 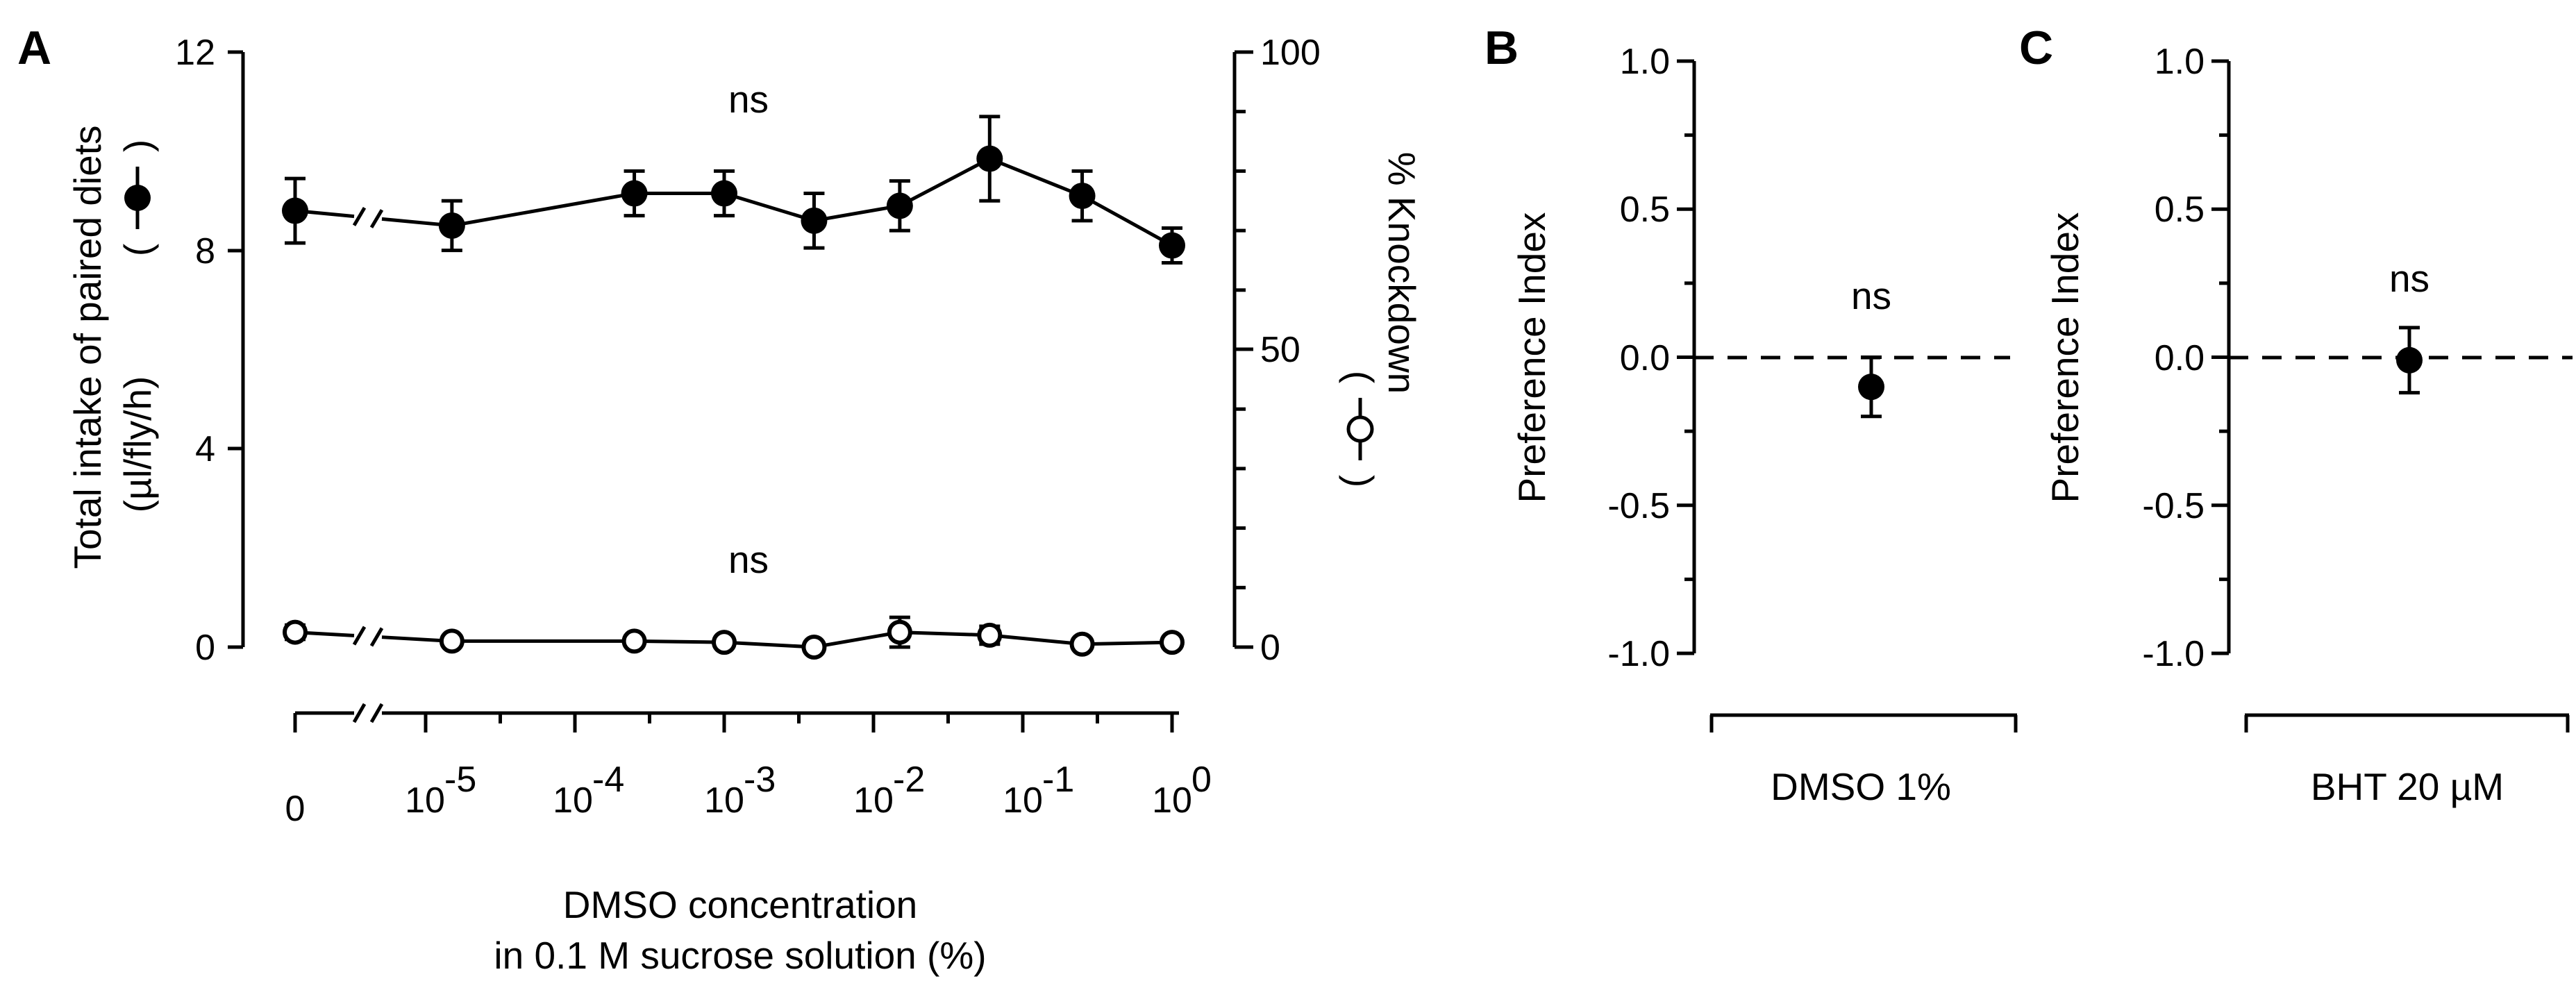 What do you see at coordinates (1531, 357) in the screenshot?
I see `panel-b-y-axis-title: Preference Index` at bounding box center [1531, 357].